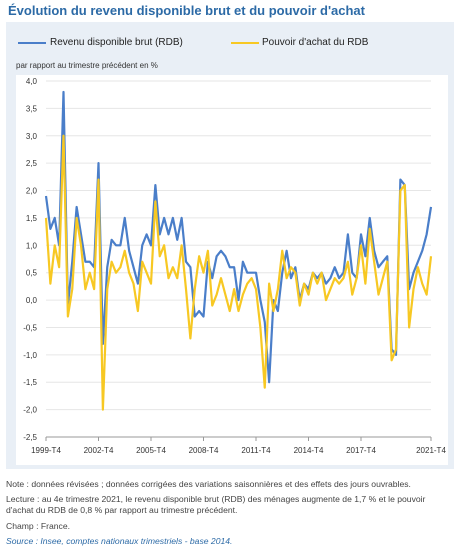  Describe the element at coordinates (309, 450) in the screenshot. I see `x-tick-label: 2014-T4` at that location.